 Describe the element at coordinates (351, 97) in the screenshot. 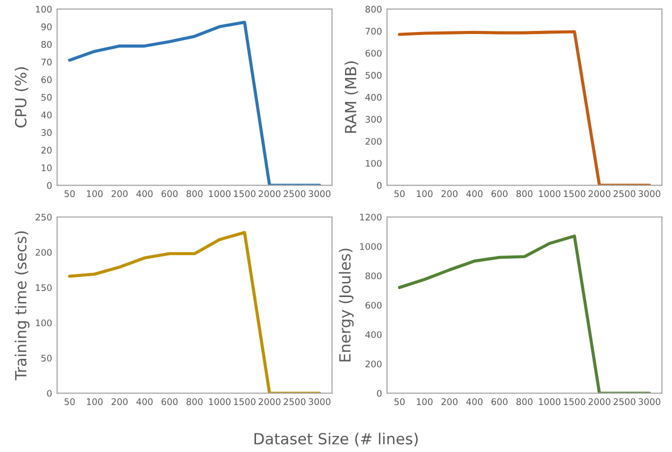

I see `y-axis-title: RAM (MB)` at that location.